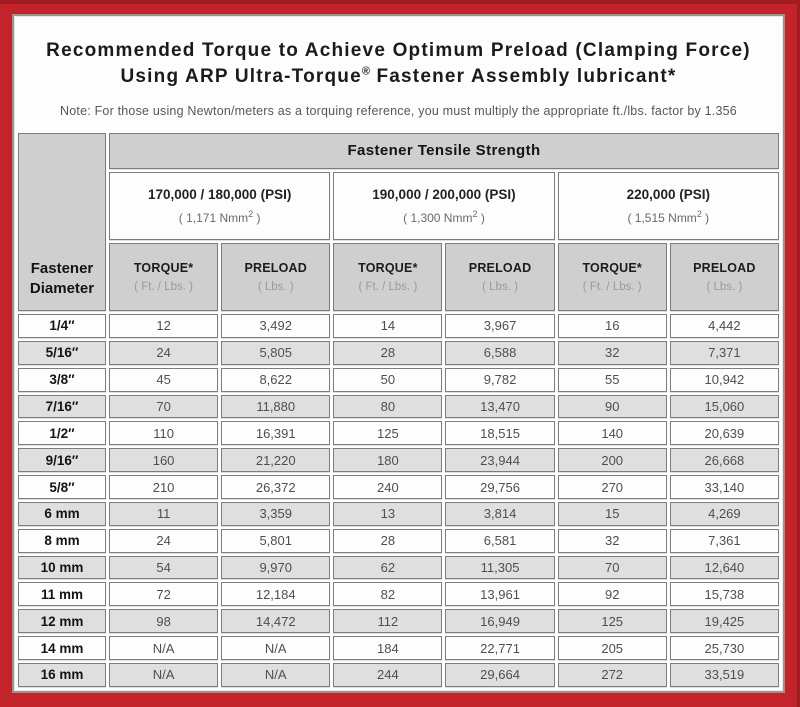 This screenshot has width=800, height=707. I want to click on torque-value-cell: 112, so click(388, 621).